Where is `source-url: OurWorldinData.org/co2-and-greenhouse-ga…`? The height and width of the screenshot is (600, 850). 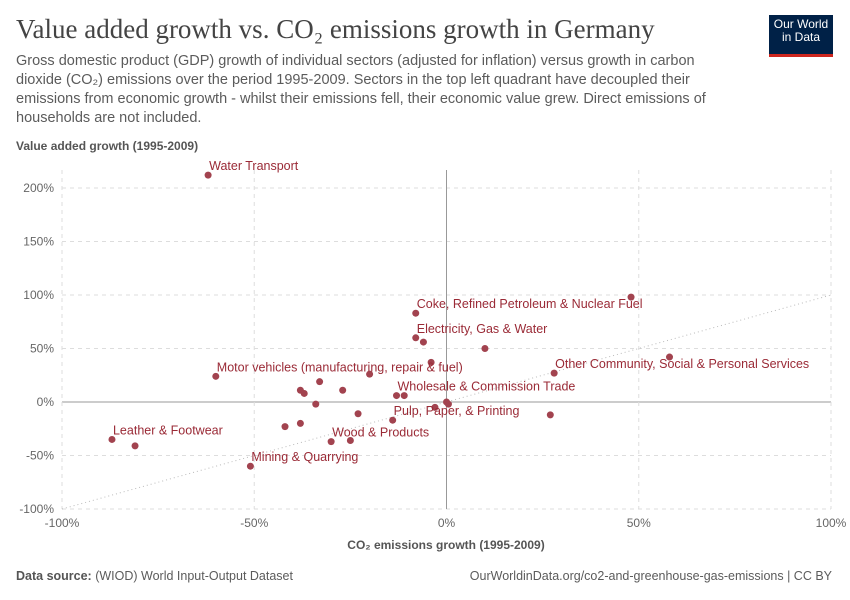
source-url: OurWorldinData.org/co2-and-greenhouse-ga… is located at coordinates (650, 576).